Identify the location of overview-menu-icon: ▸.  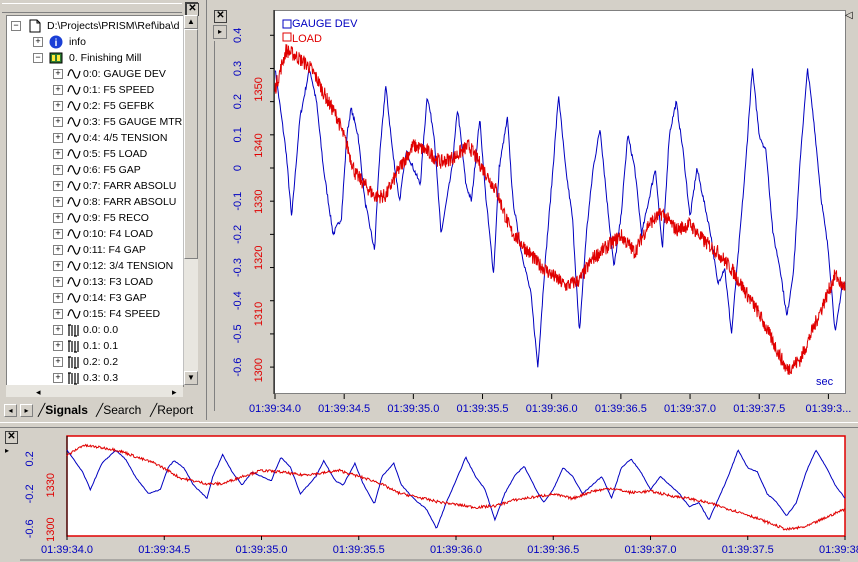
(7, 450).